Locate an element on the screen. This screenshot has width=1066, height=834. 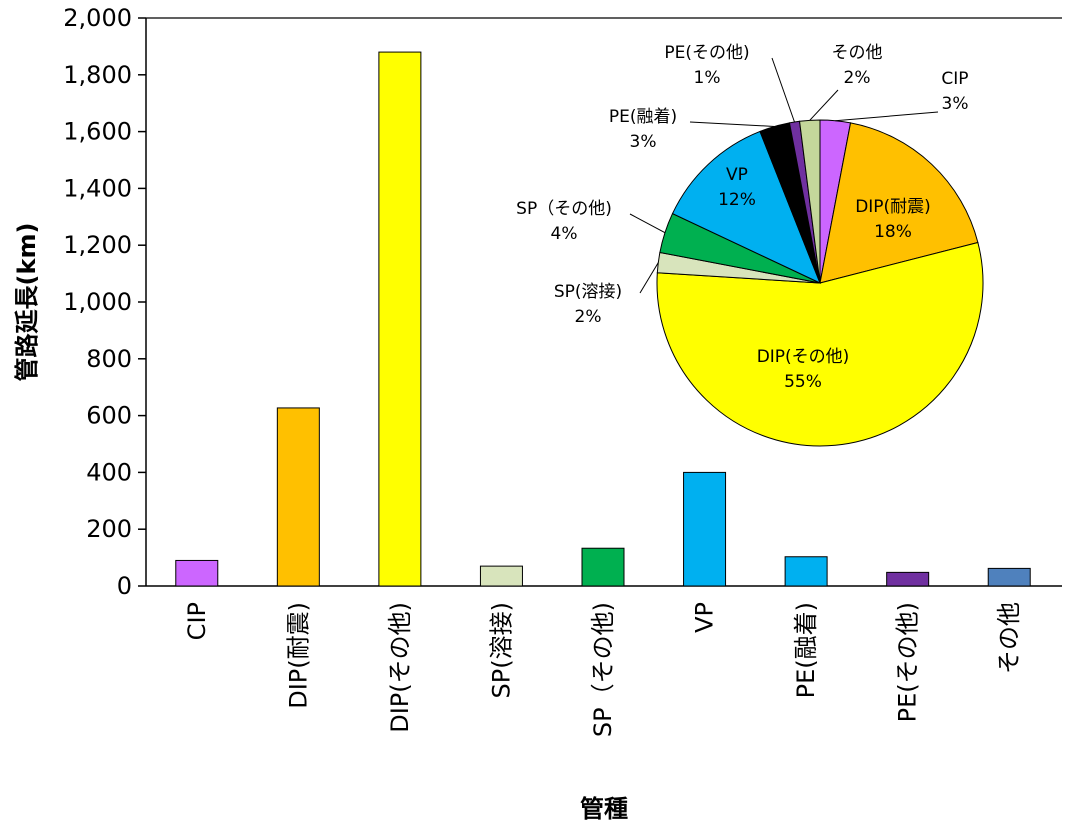
pie-slice-percent: 12% is located at coordinates (737, 200).